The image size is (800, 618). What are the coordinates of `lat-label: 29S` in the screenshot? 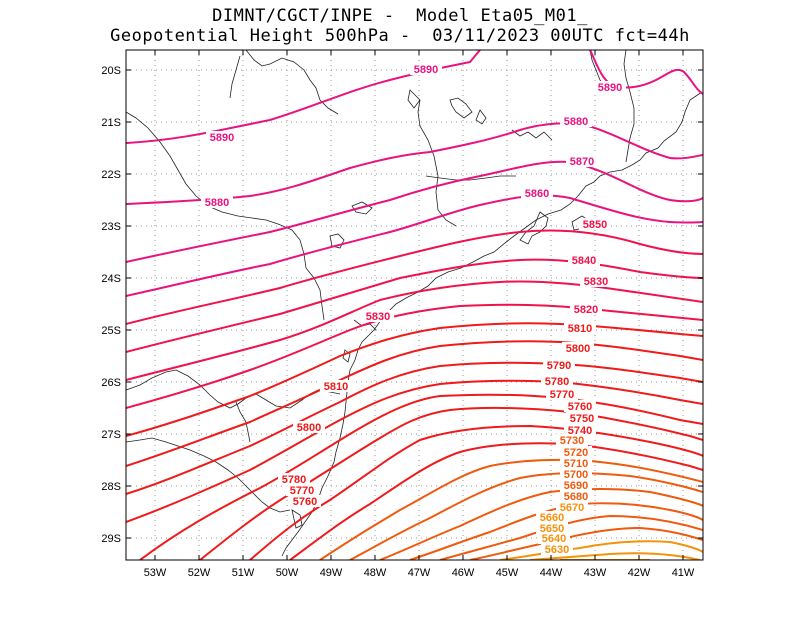 It's located at (111, 539).